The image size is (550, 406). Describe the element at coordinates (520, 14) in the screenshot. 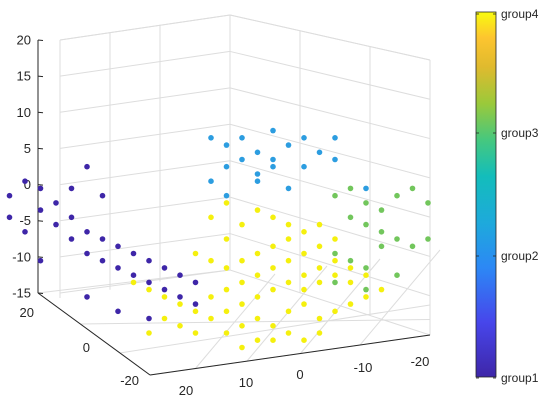

I see `colorbar-label-group4: group4` at that location.